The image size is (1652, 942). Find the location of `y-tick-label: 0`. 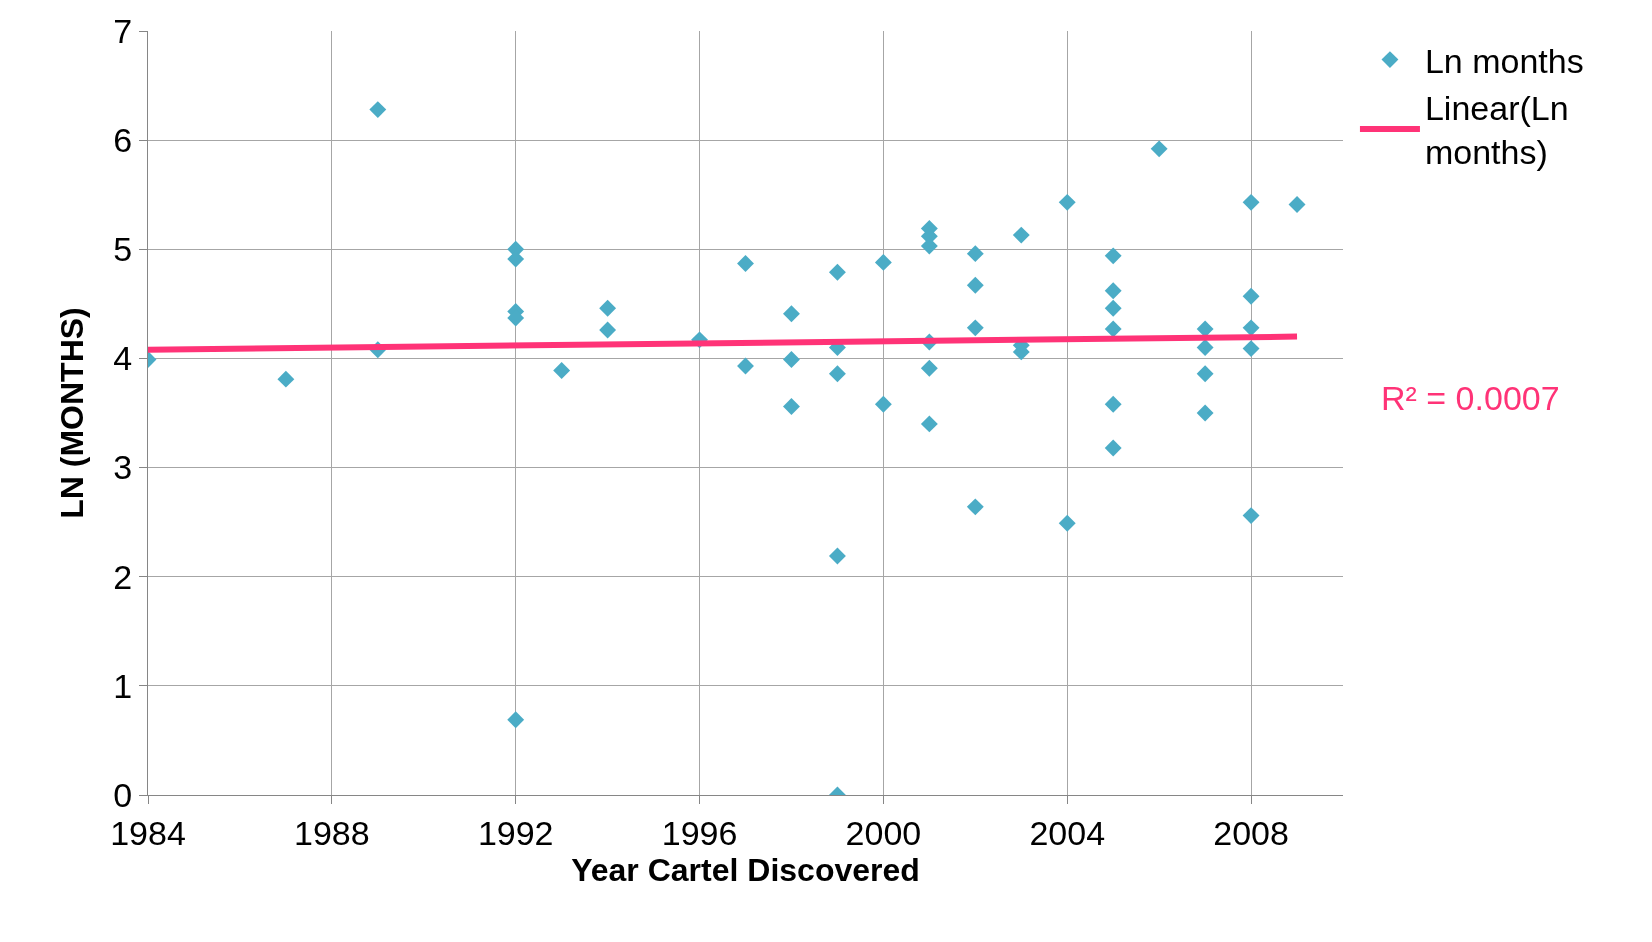

y-tick-label: 0 is located at coordinates (123, 794).